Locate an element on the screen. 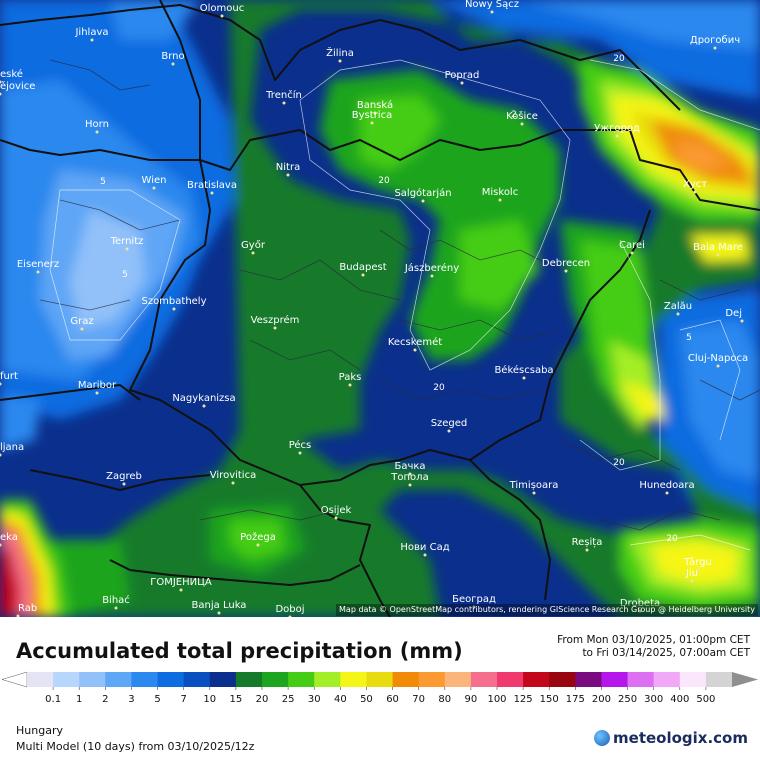 The image size is (760, 760). city-name: Eisenerz is located at coordinates (38, 264).